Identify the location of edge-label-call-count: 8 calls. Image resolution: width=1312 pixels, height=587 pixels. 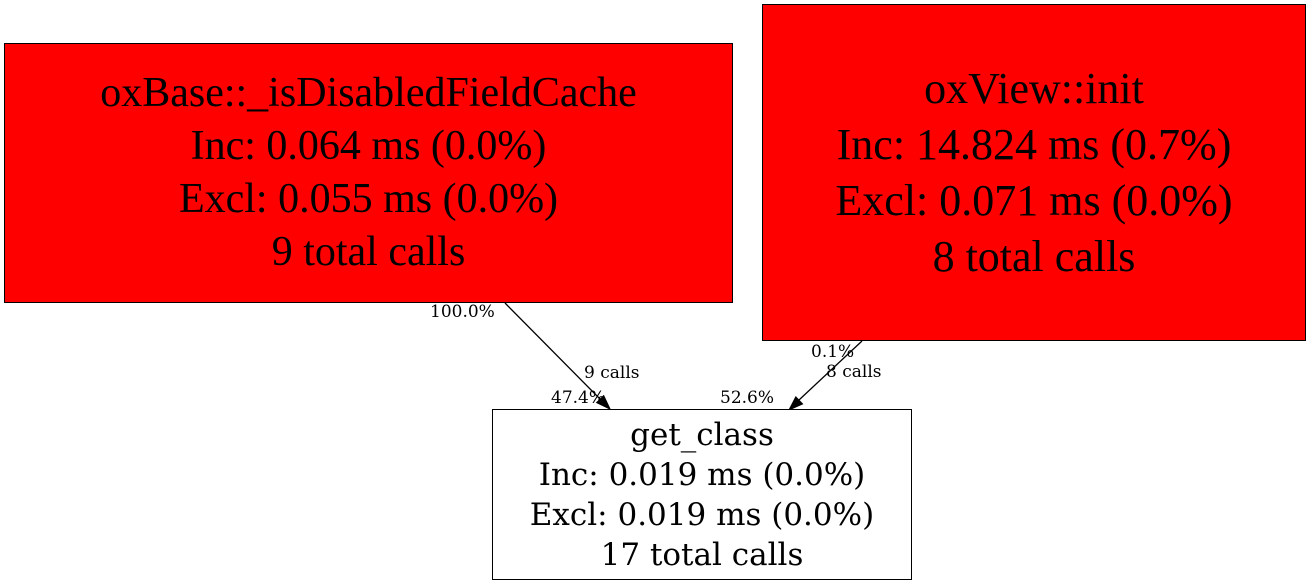
(854, 372).